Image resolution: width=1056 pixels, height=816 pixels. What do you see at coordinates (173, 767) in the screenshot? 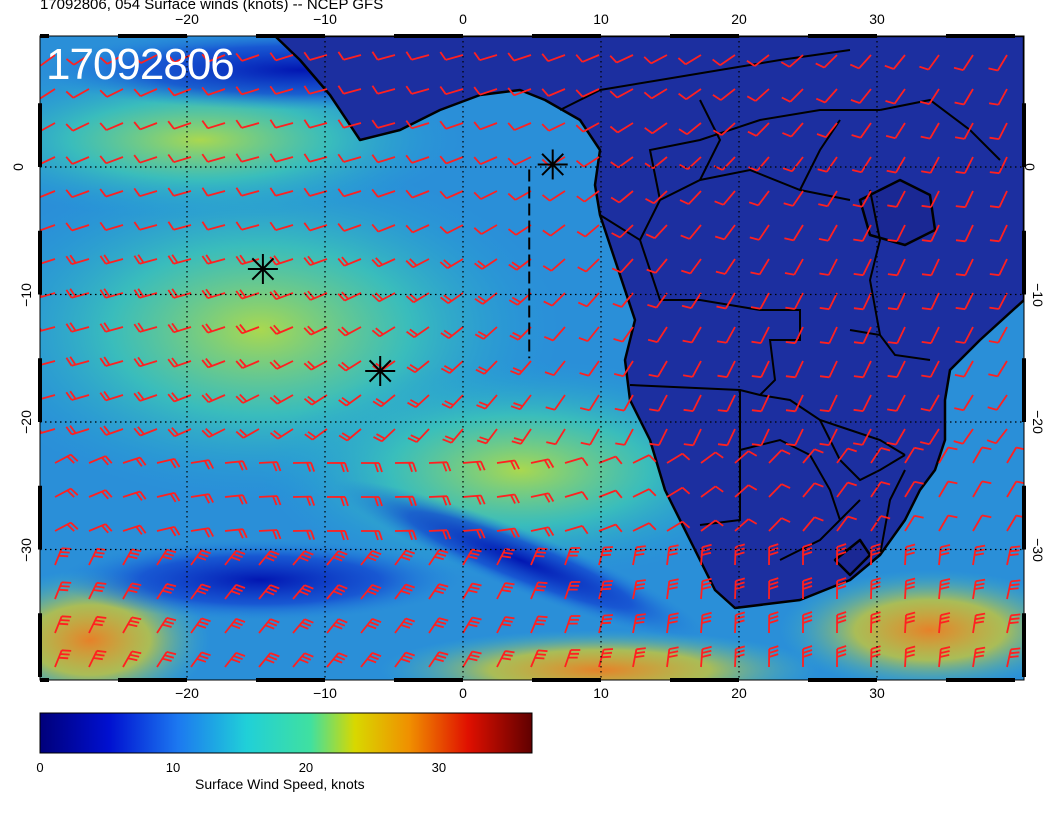
I see `colorbar-tick-label: 10` at bounding box center [173, 767].